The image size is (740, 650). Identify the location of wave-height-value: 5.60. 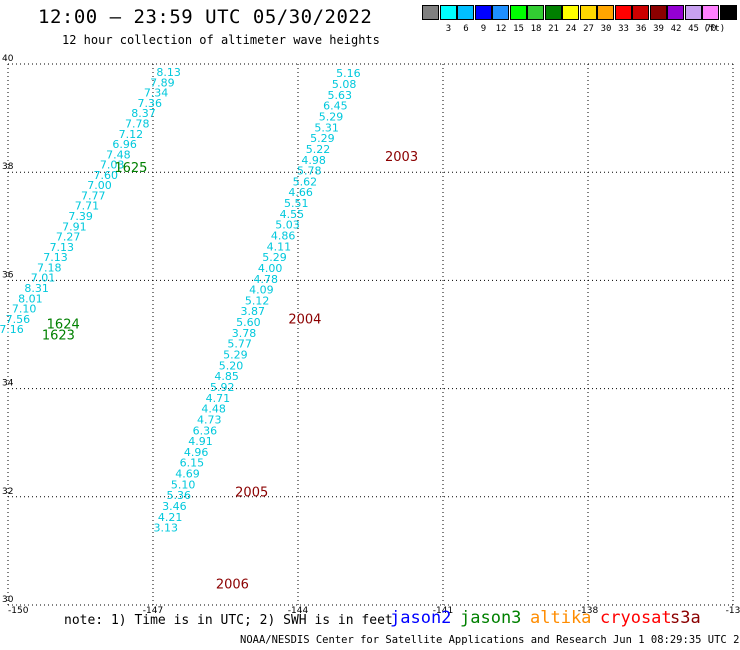
(248, 322).